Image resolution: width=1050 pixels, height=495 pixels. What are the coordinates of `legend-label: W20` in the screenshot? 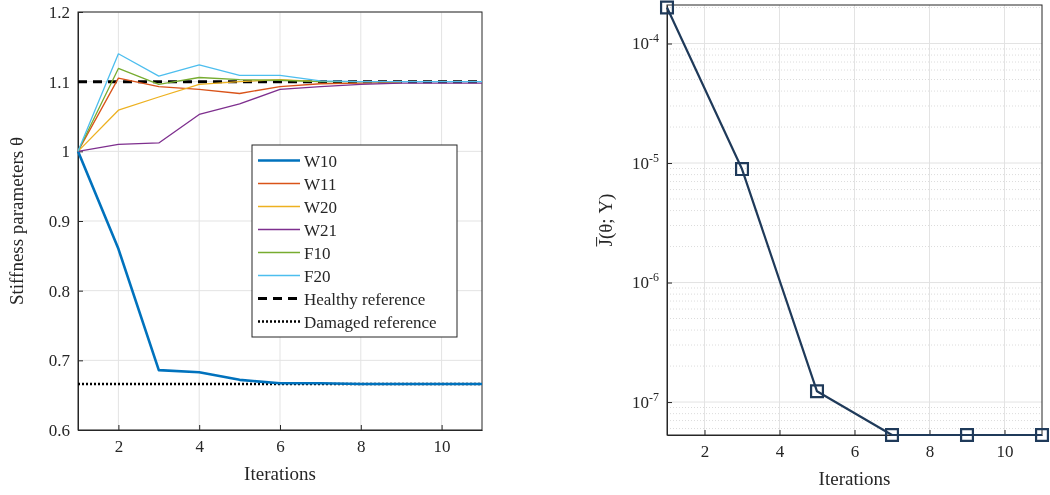 It's located at (321, 207).